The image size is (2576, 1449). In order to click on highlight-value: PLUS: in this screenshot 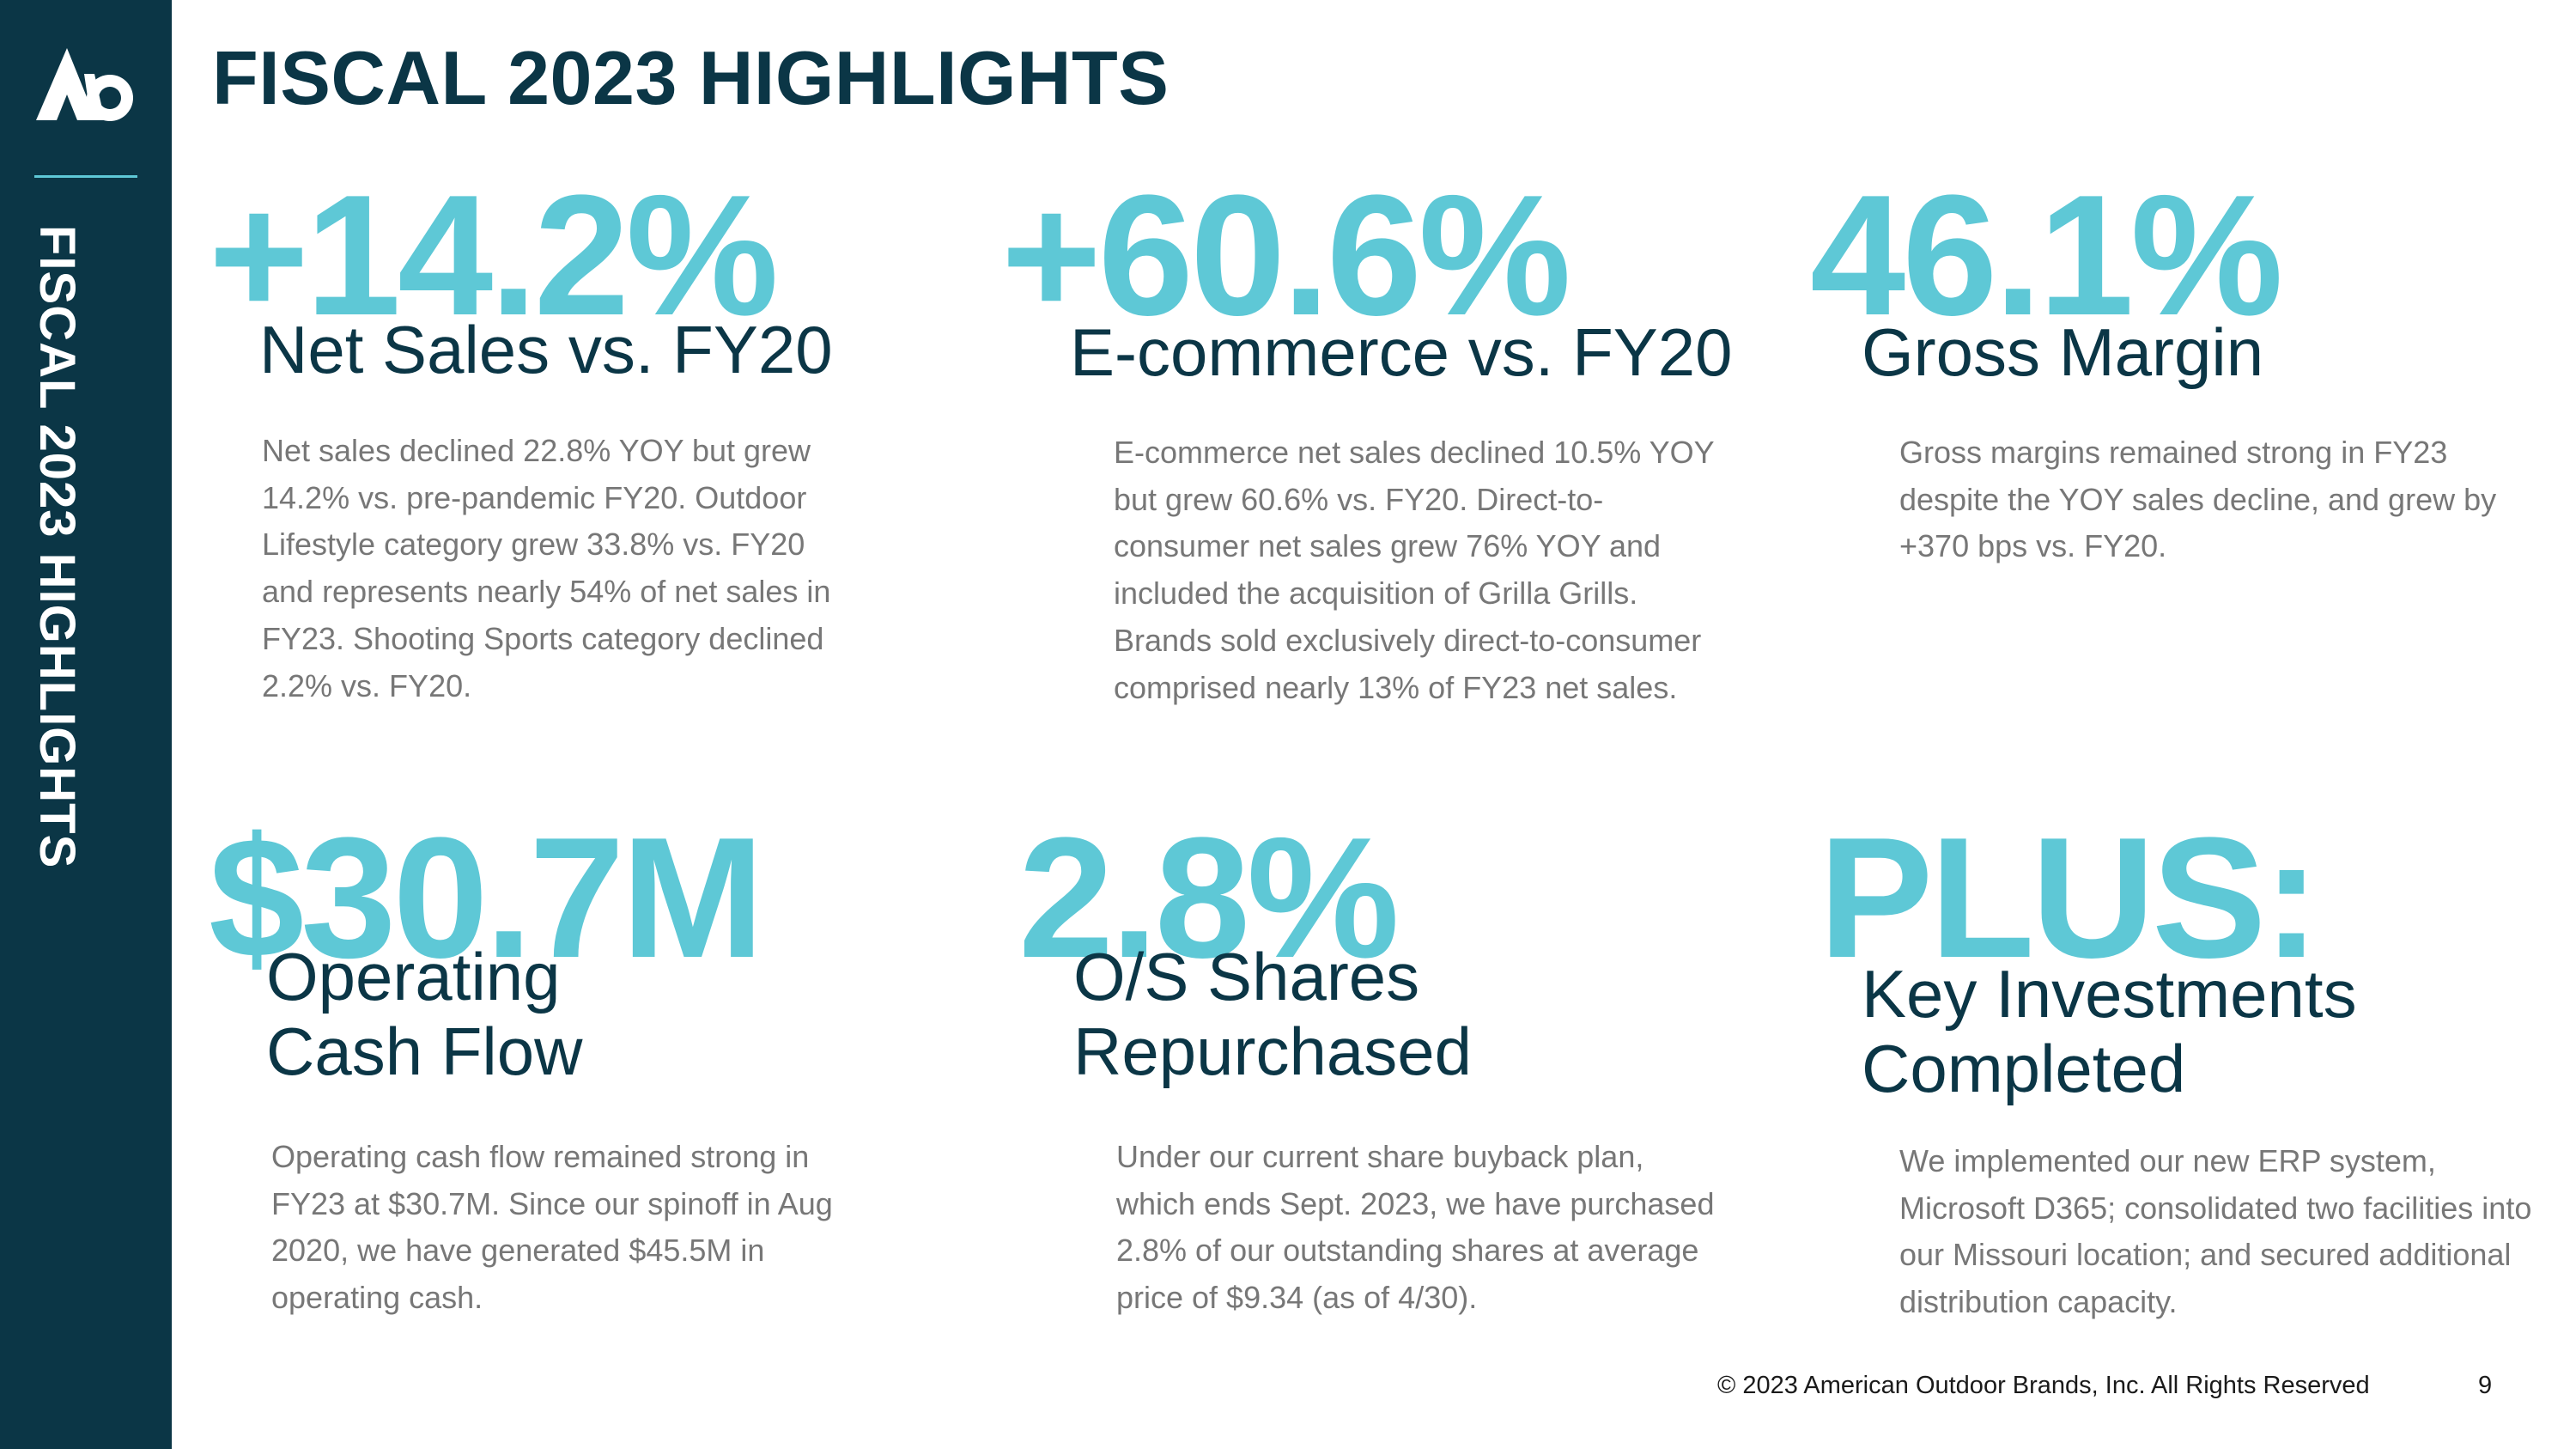, I will do `click(2069, 898)`.